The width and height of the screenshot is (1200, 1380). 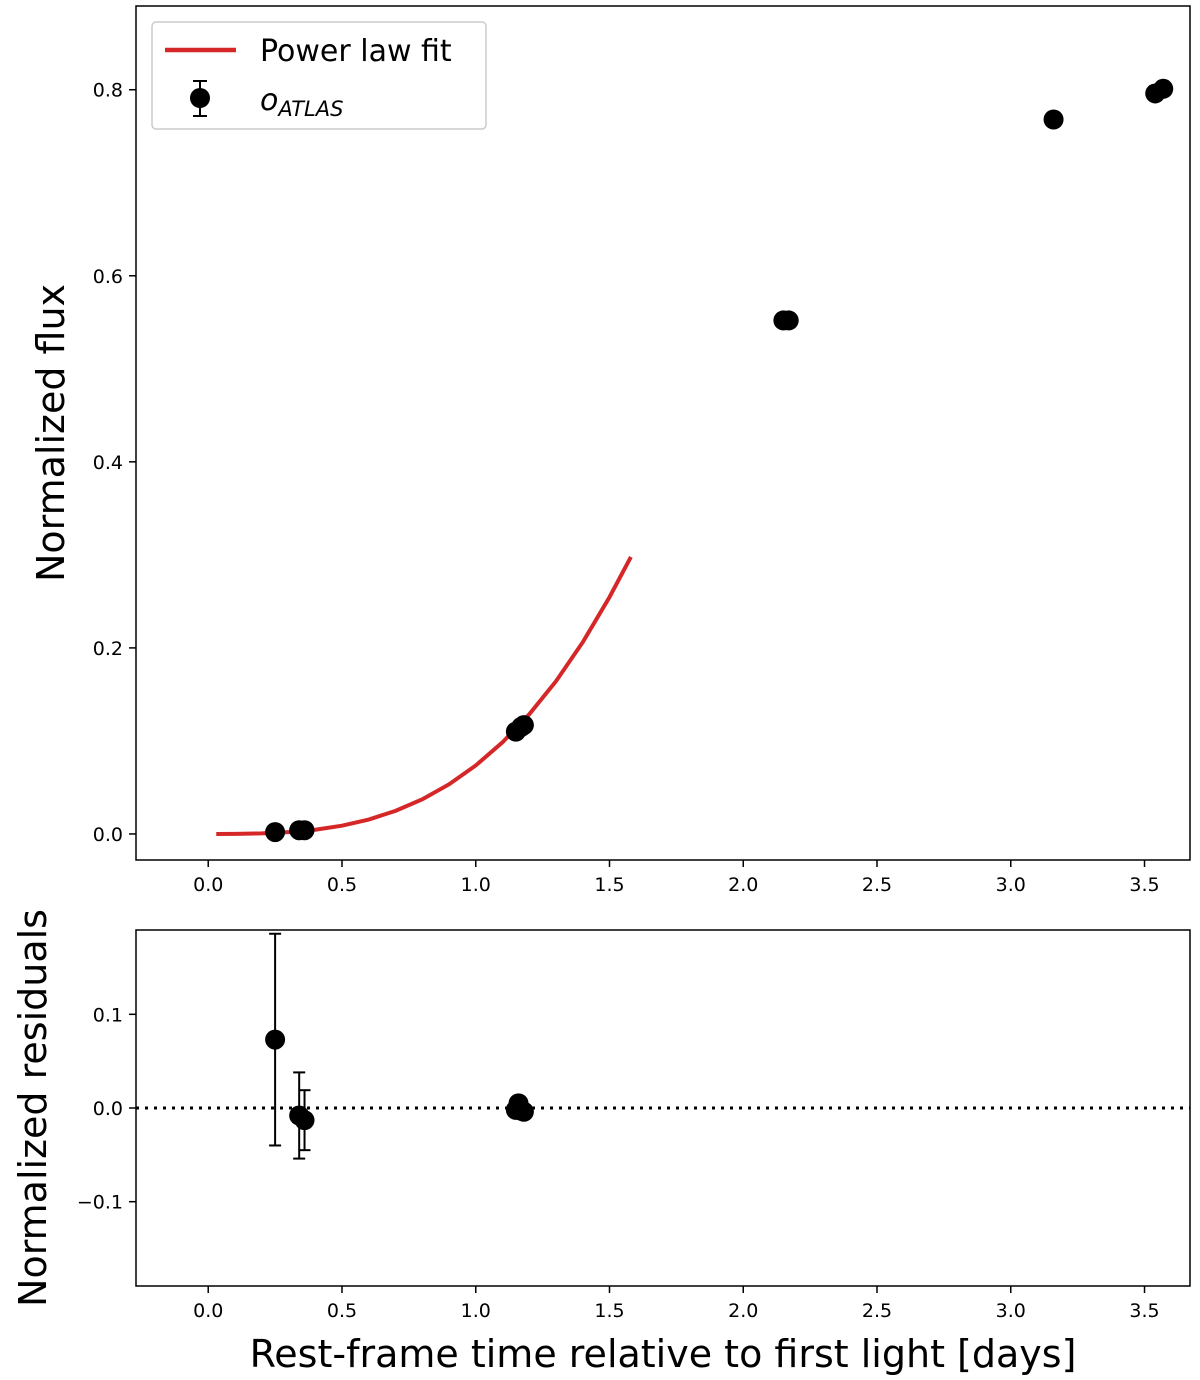 What do you see at coordinates (342, 1311) in the screenshot?
I see `residuals-x-tick-label: 0.5` at bounding box center [342, 1311].